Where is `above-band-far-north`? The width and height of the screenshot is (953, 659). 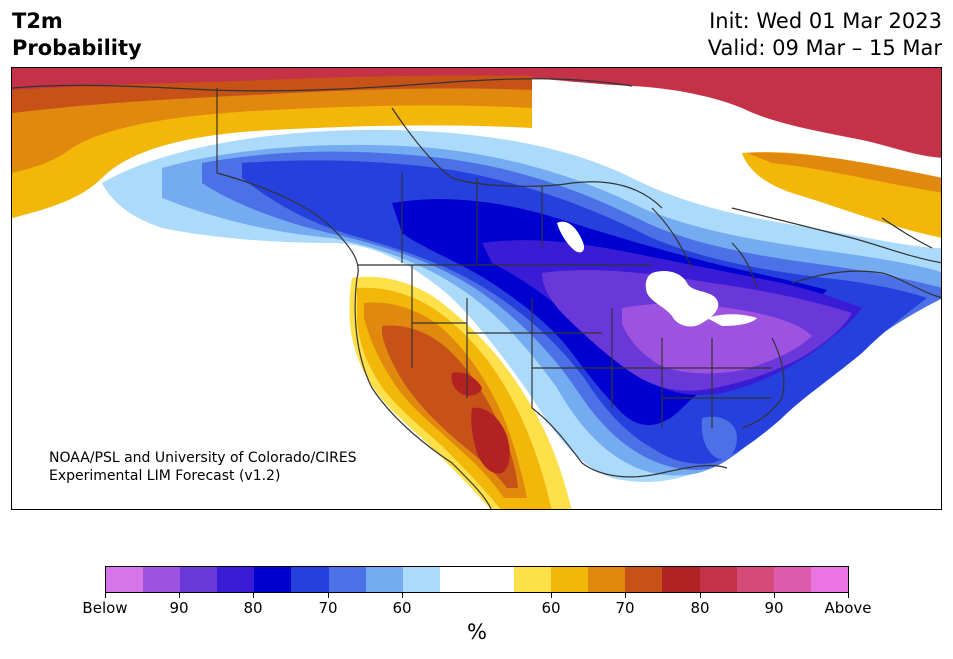
above-band-far-north is located at coordinates (272, 79).